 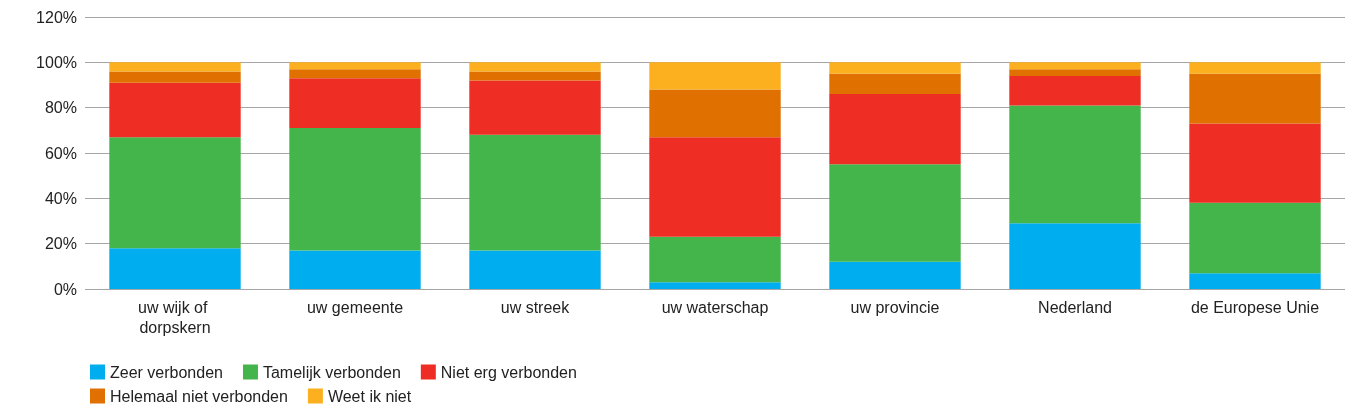 I want to click on y-tick-label: 100%, so click(x=56, y=62).